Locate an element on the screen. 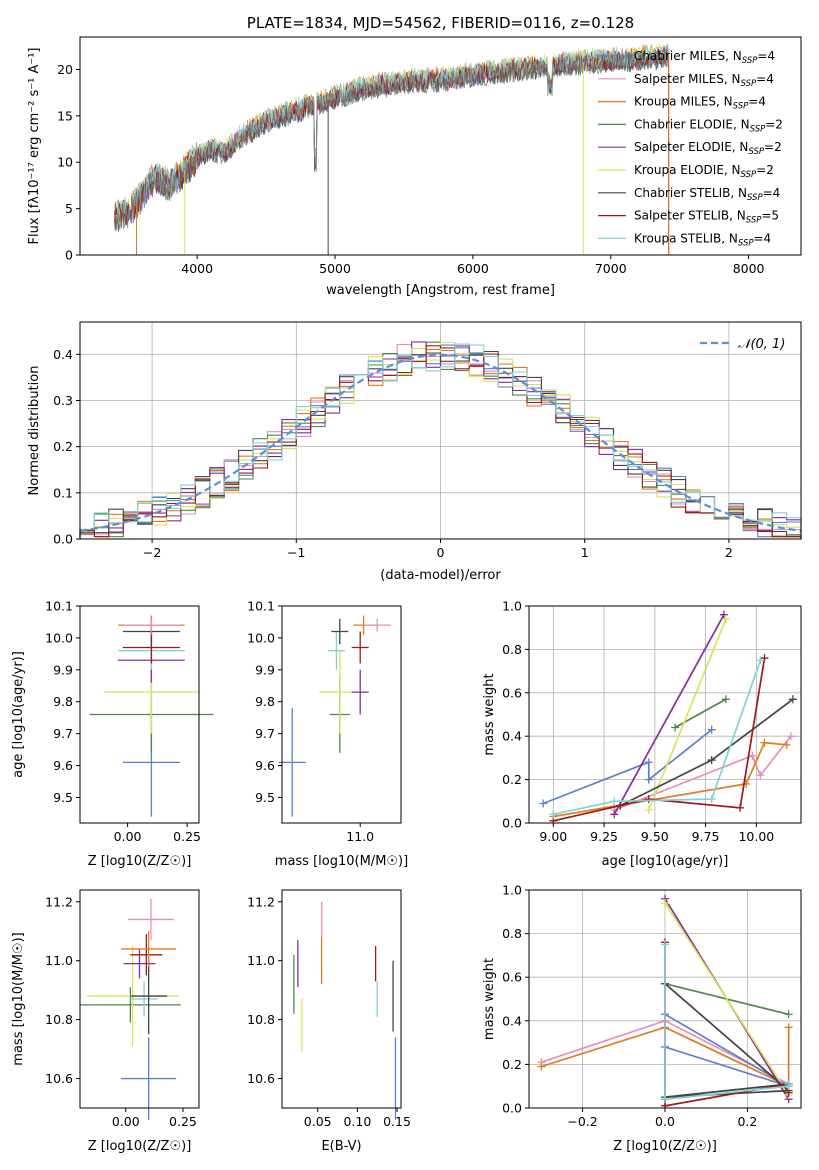  age-vs-Z-y-label: age [log10(age/yr)] is located at coordinates (18, 714).